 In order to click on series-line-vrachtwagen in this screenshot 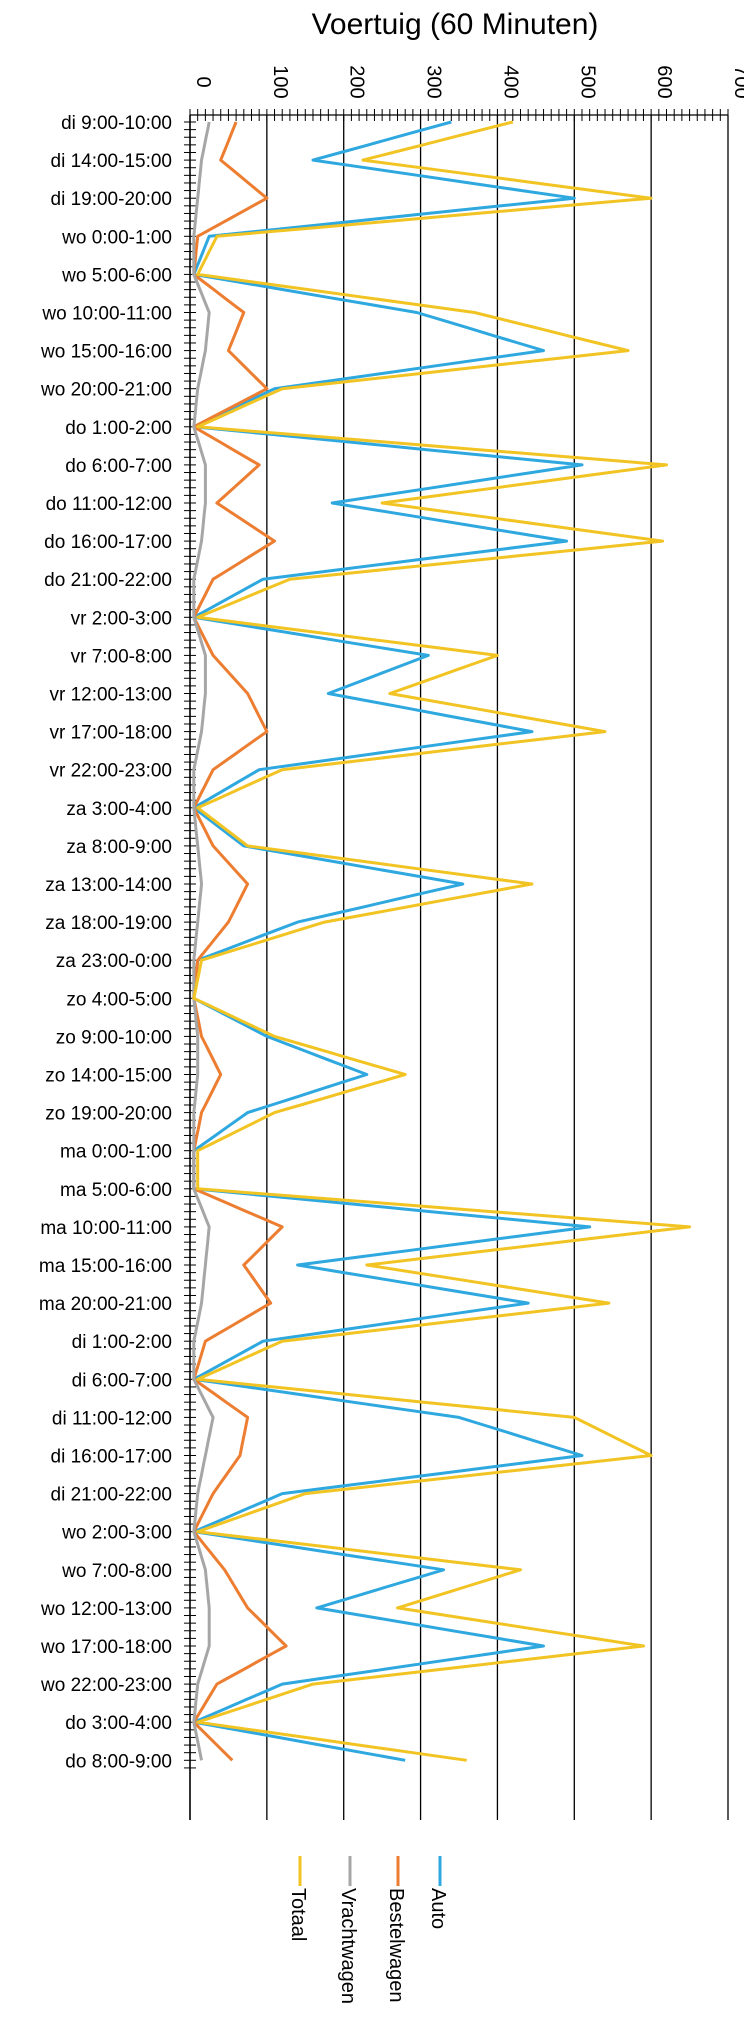, I will do `click(203, 941)`.